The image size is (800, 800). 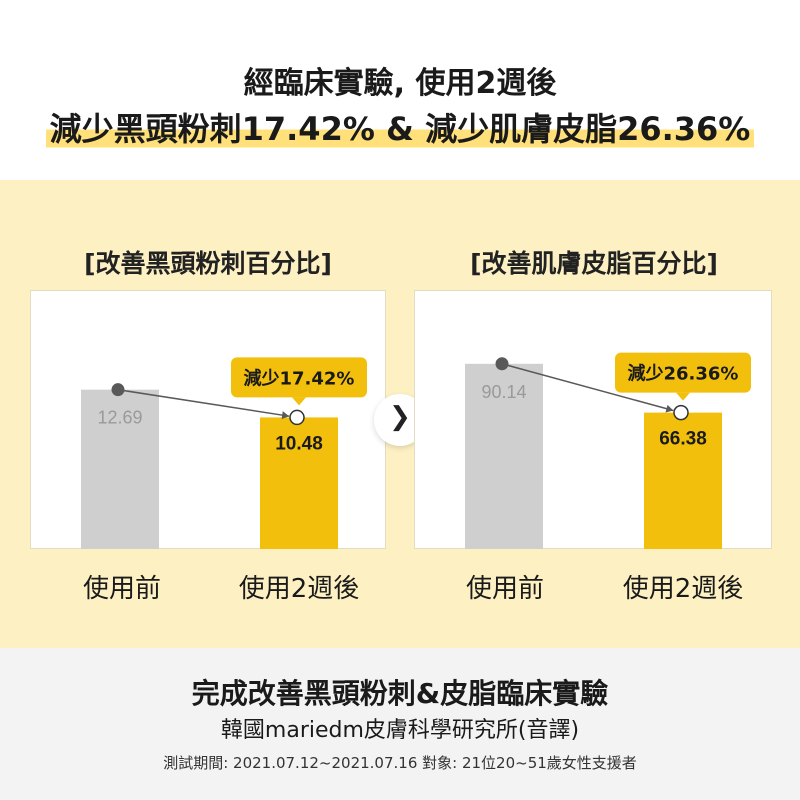 I want to click on category-label-before-blackheads: 使用前, so click(x=121, y=589).